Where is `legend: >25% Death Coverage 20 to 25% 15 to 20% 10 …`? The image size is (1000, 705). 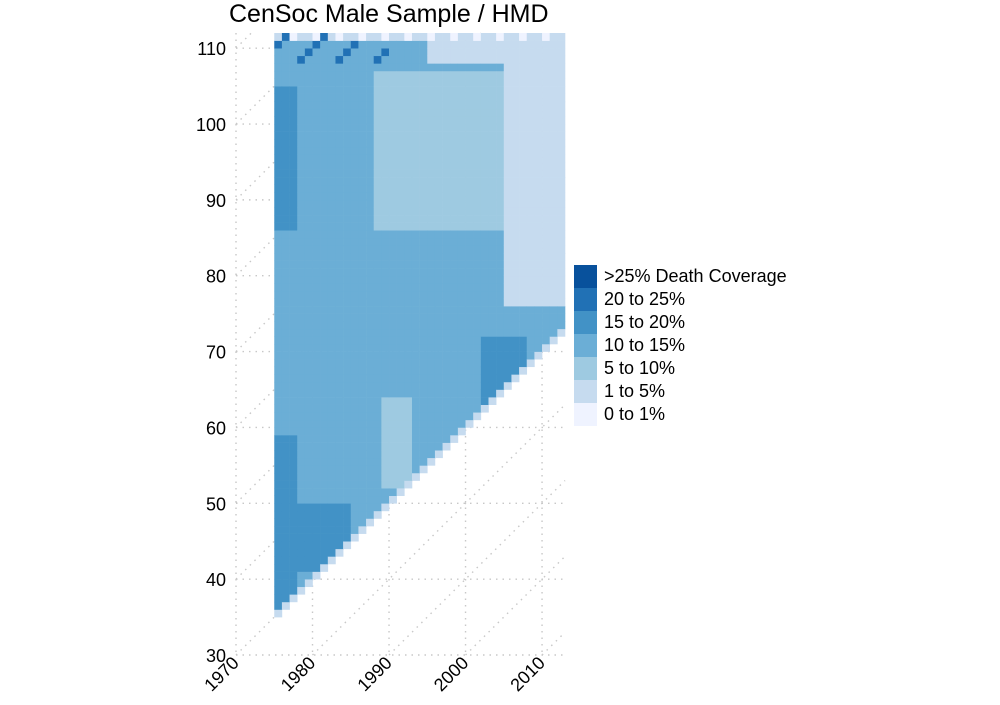
legend: >25% Death Coverage 20 to 25% 15 to 20% 10 … is located at coordinates (680, 345).